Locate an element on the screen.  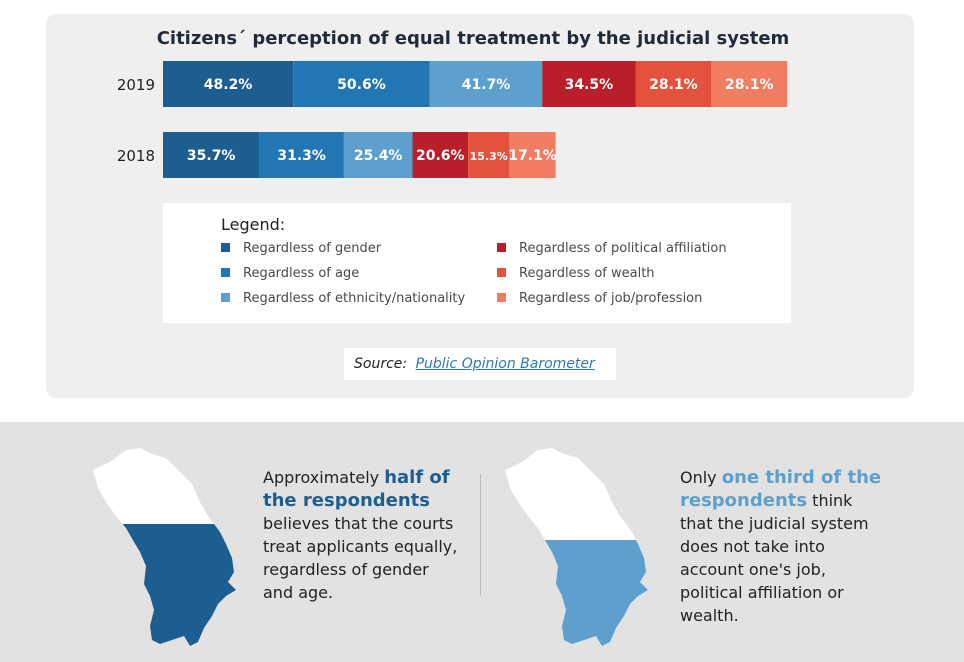
category-label-2019: 2019 is located at coordinates (136, 85).